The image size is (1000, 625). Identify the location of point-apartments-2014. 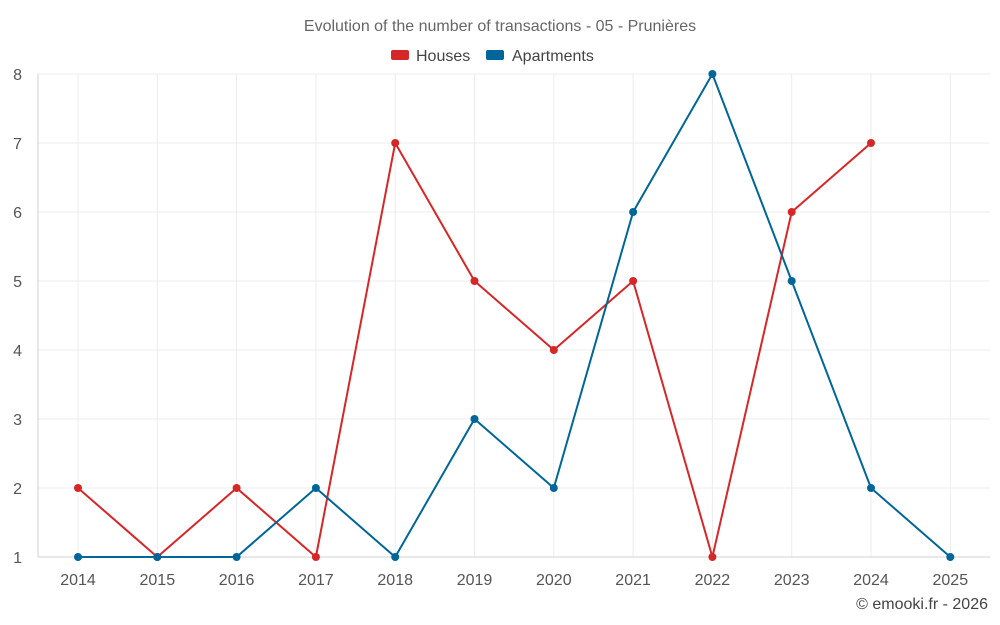
(78, 557).